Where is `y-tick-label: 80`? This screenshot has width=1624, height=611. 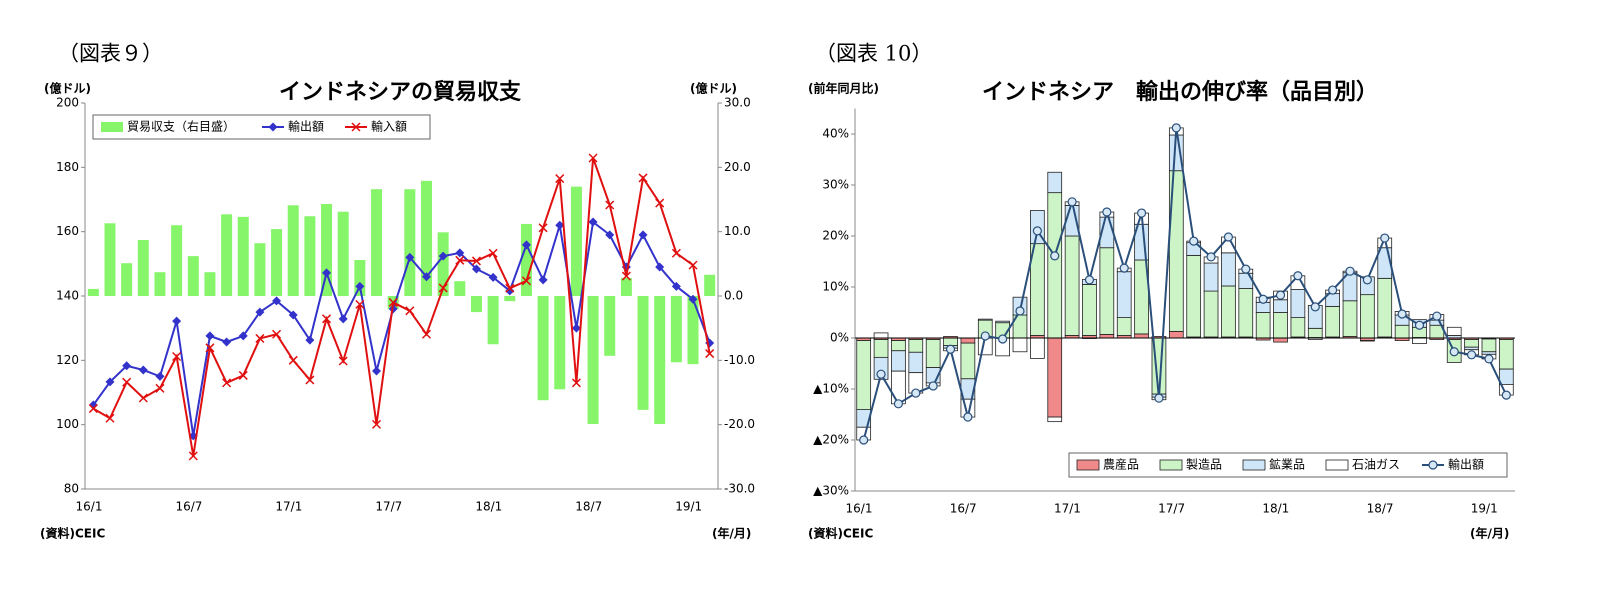
y-tick-label: 80 is located at coordinates (71, 489).